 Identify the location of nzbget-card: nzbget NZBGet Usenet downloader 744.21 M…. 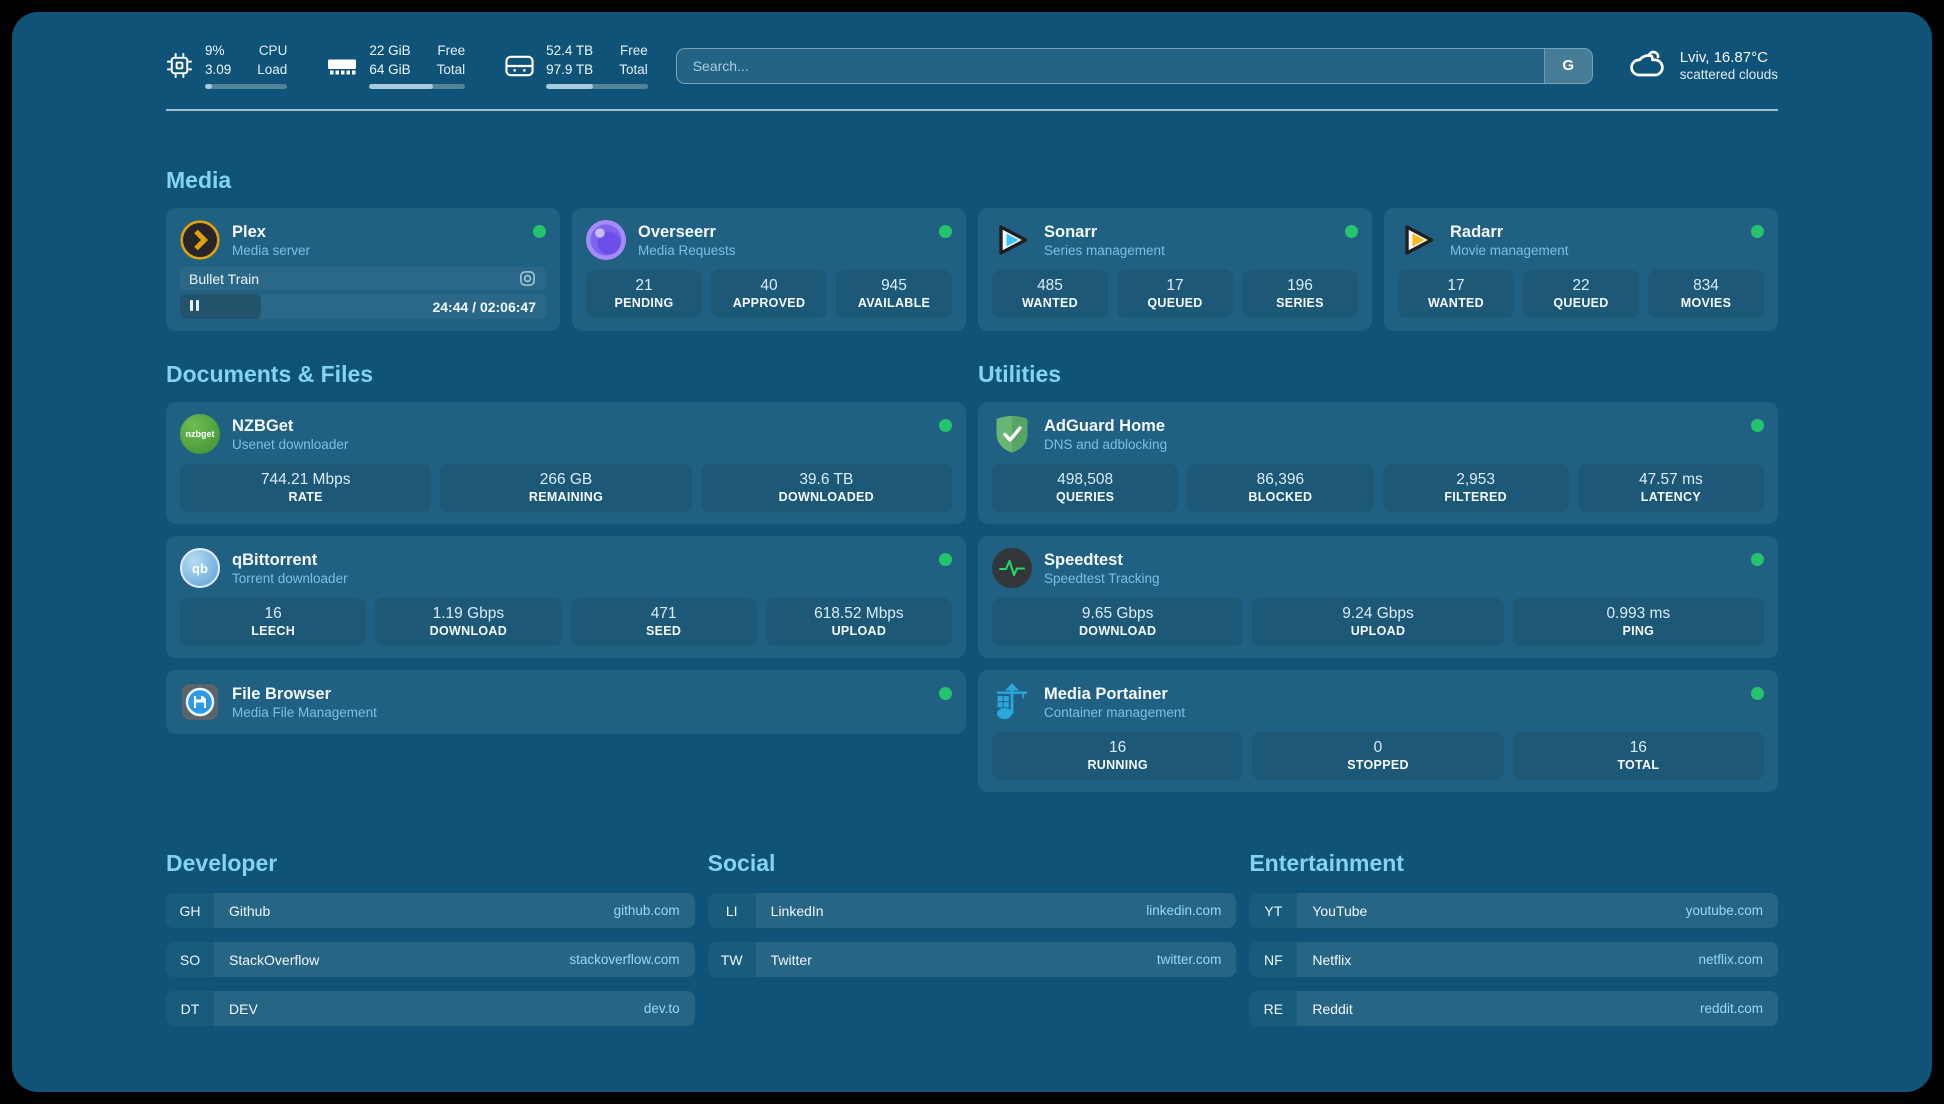
(566, 463).